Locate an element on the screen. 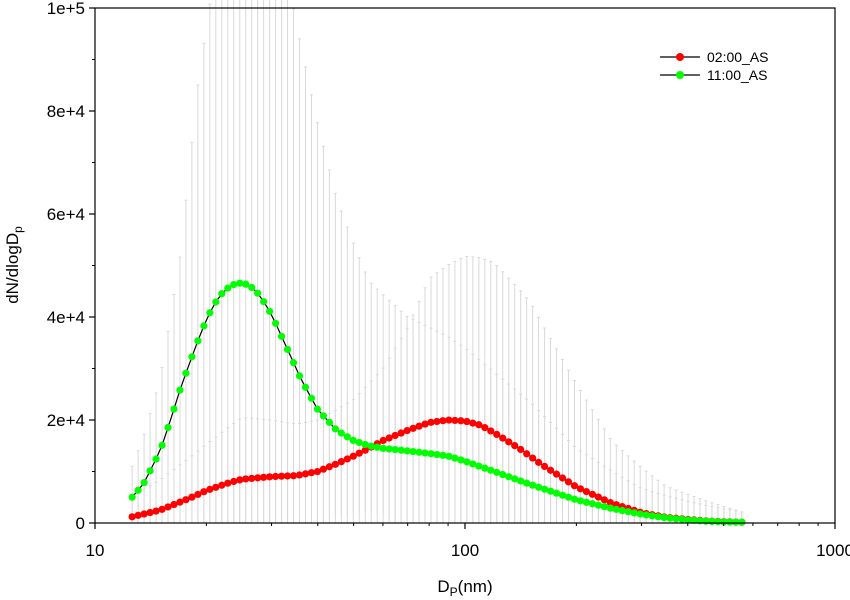 Image resolution: width=850 pixels, height=600 pixels. x-tick-label: 10 is located at coordinates (95, 550).